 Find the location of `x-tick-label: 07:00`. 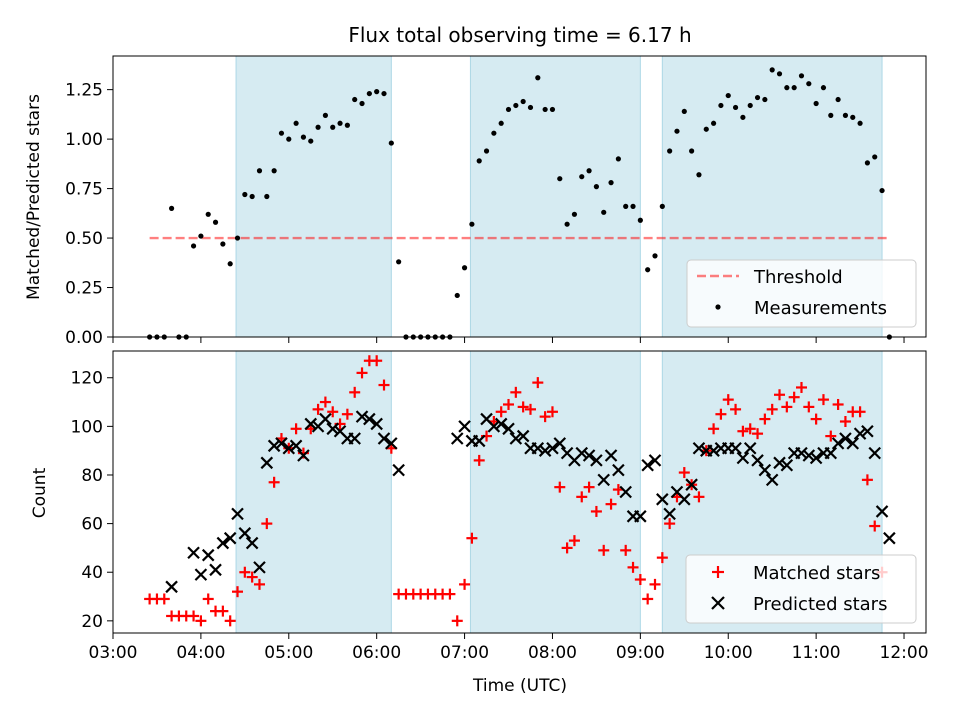

x-tick-label: 07:00 is located at coordinates (464, 653).